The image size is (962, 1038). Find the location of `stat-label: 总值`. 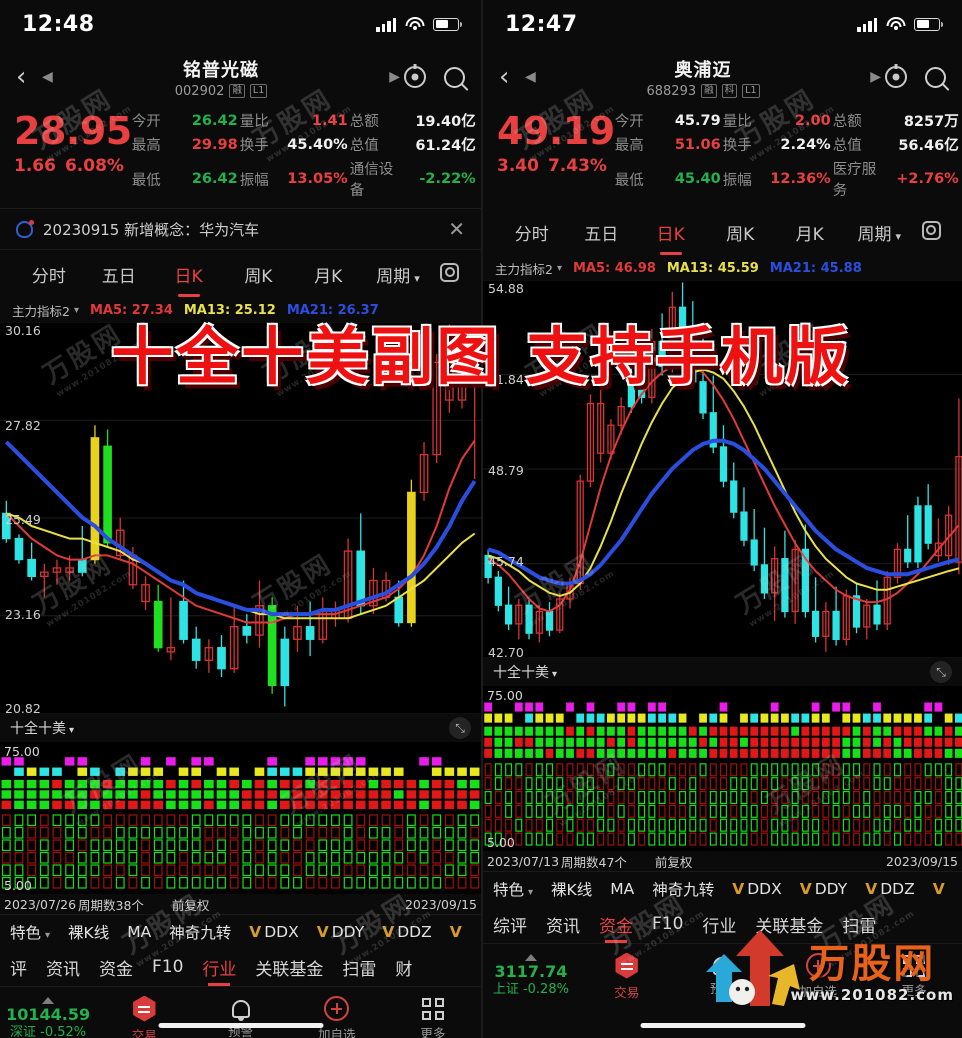

stat-label: 总值 is located at coordinates (847, 146).